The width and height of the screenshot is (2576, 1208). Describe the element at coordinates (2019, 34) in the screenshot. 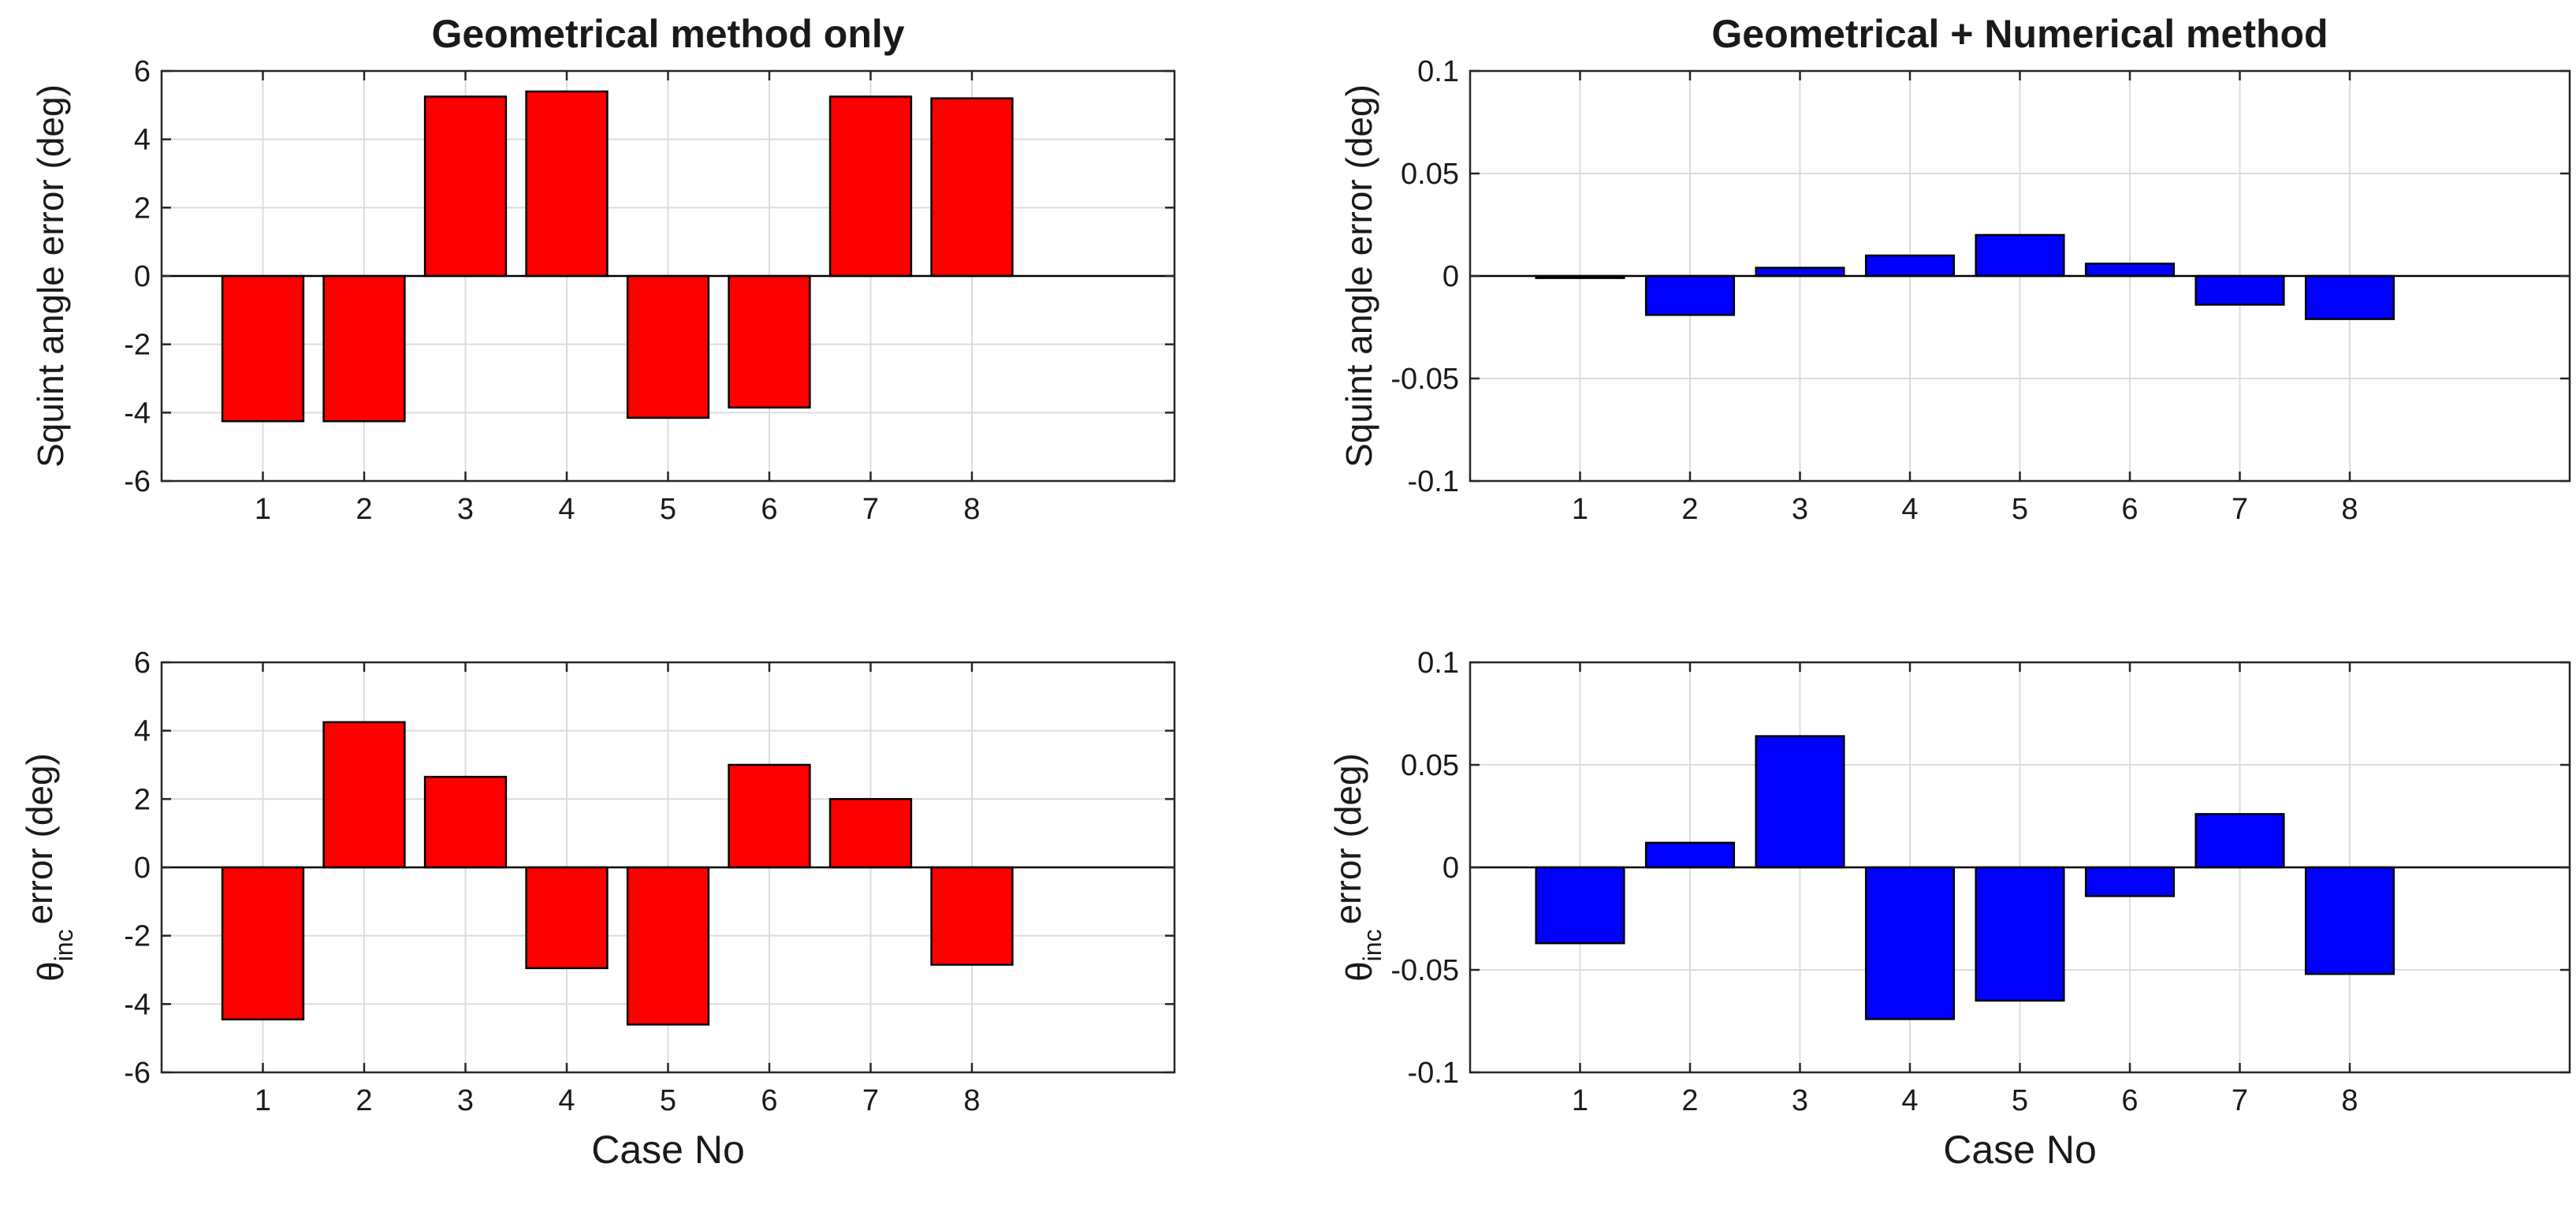

I see `chart-title: Geometrical + Numerical method` at that location.